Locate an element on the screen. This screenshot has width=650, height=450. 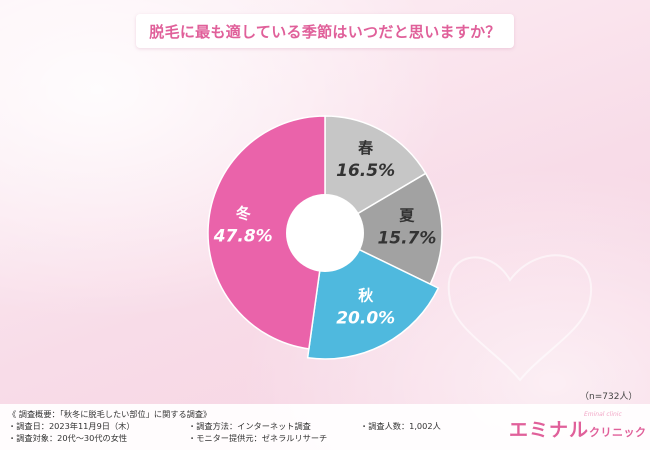
survey-method: ・調査方法：インターネット調査 is located at coordinates (249, 426).